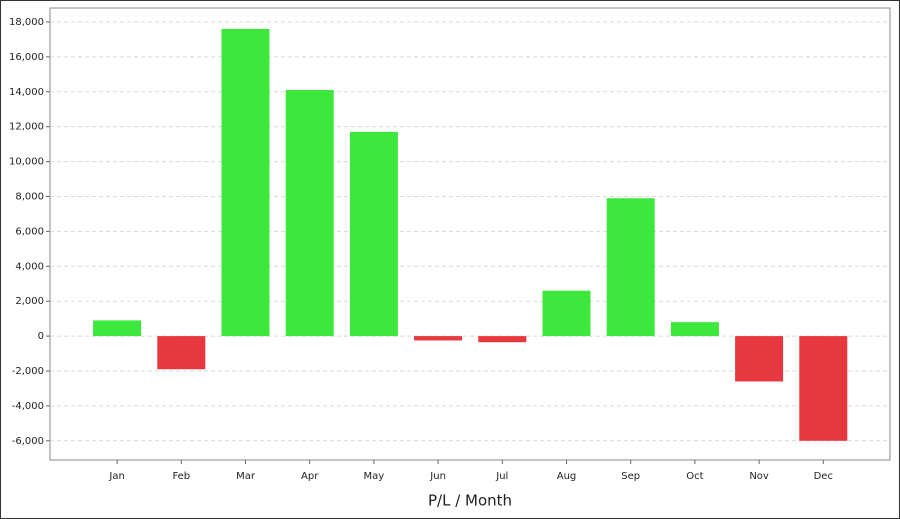 The width and height of the screenshot is (900, 519). I want to click on y-tick-label: 0, so click(41, 336).